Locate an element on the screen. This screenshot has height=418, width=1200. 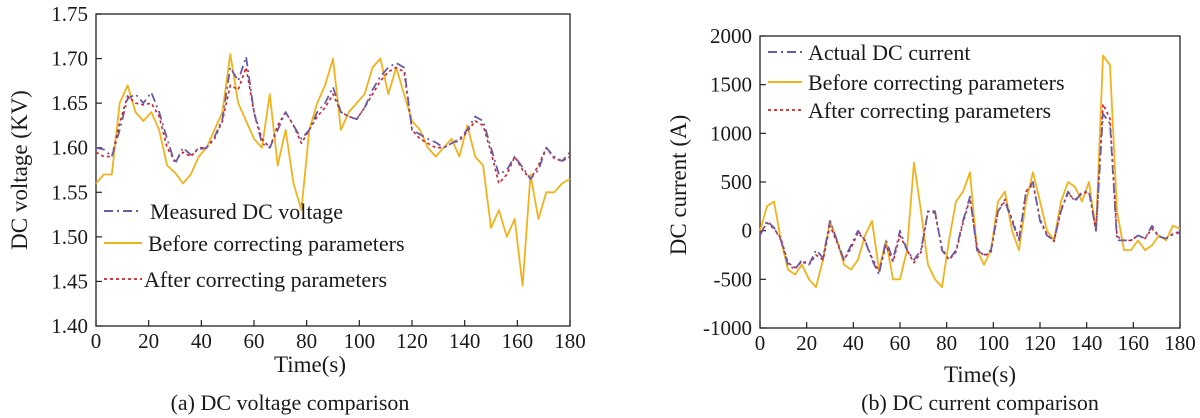
x-tick-label-b: 40 is located at coordinates (853, 343).